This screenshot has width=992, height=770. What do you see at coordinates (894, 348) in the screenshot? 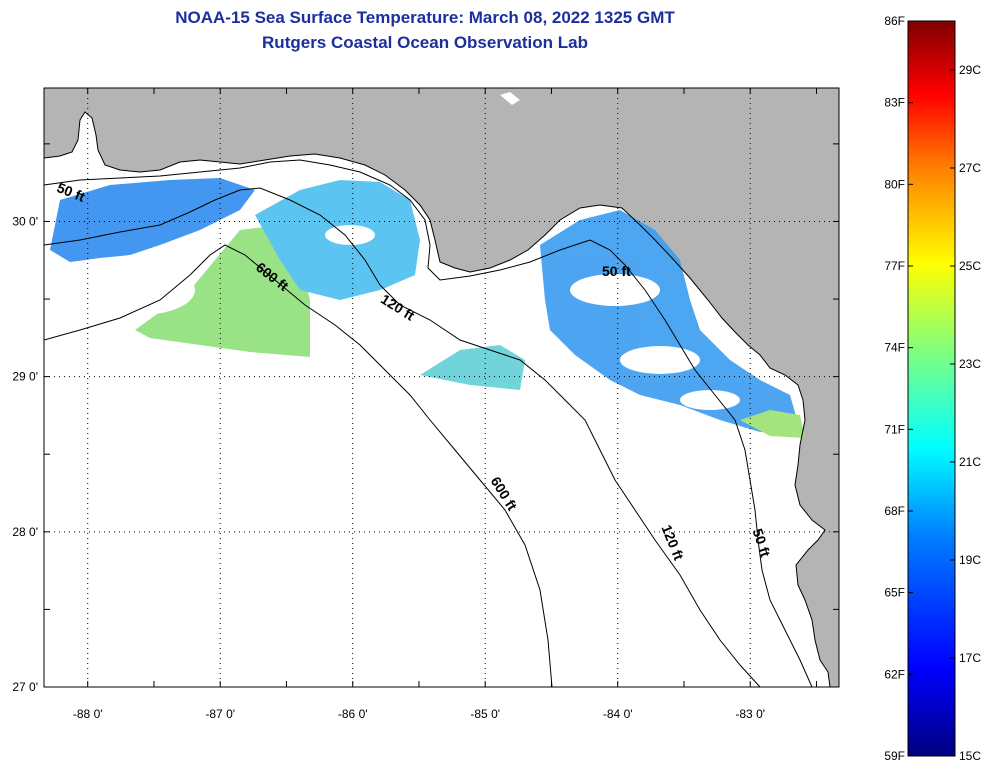
I see `colorbar-f-label: 74F` at bounding box center [894, 348].